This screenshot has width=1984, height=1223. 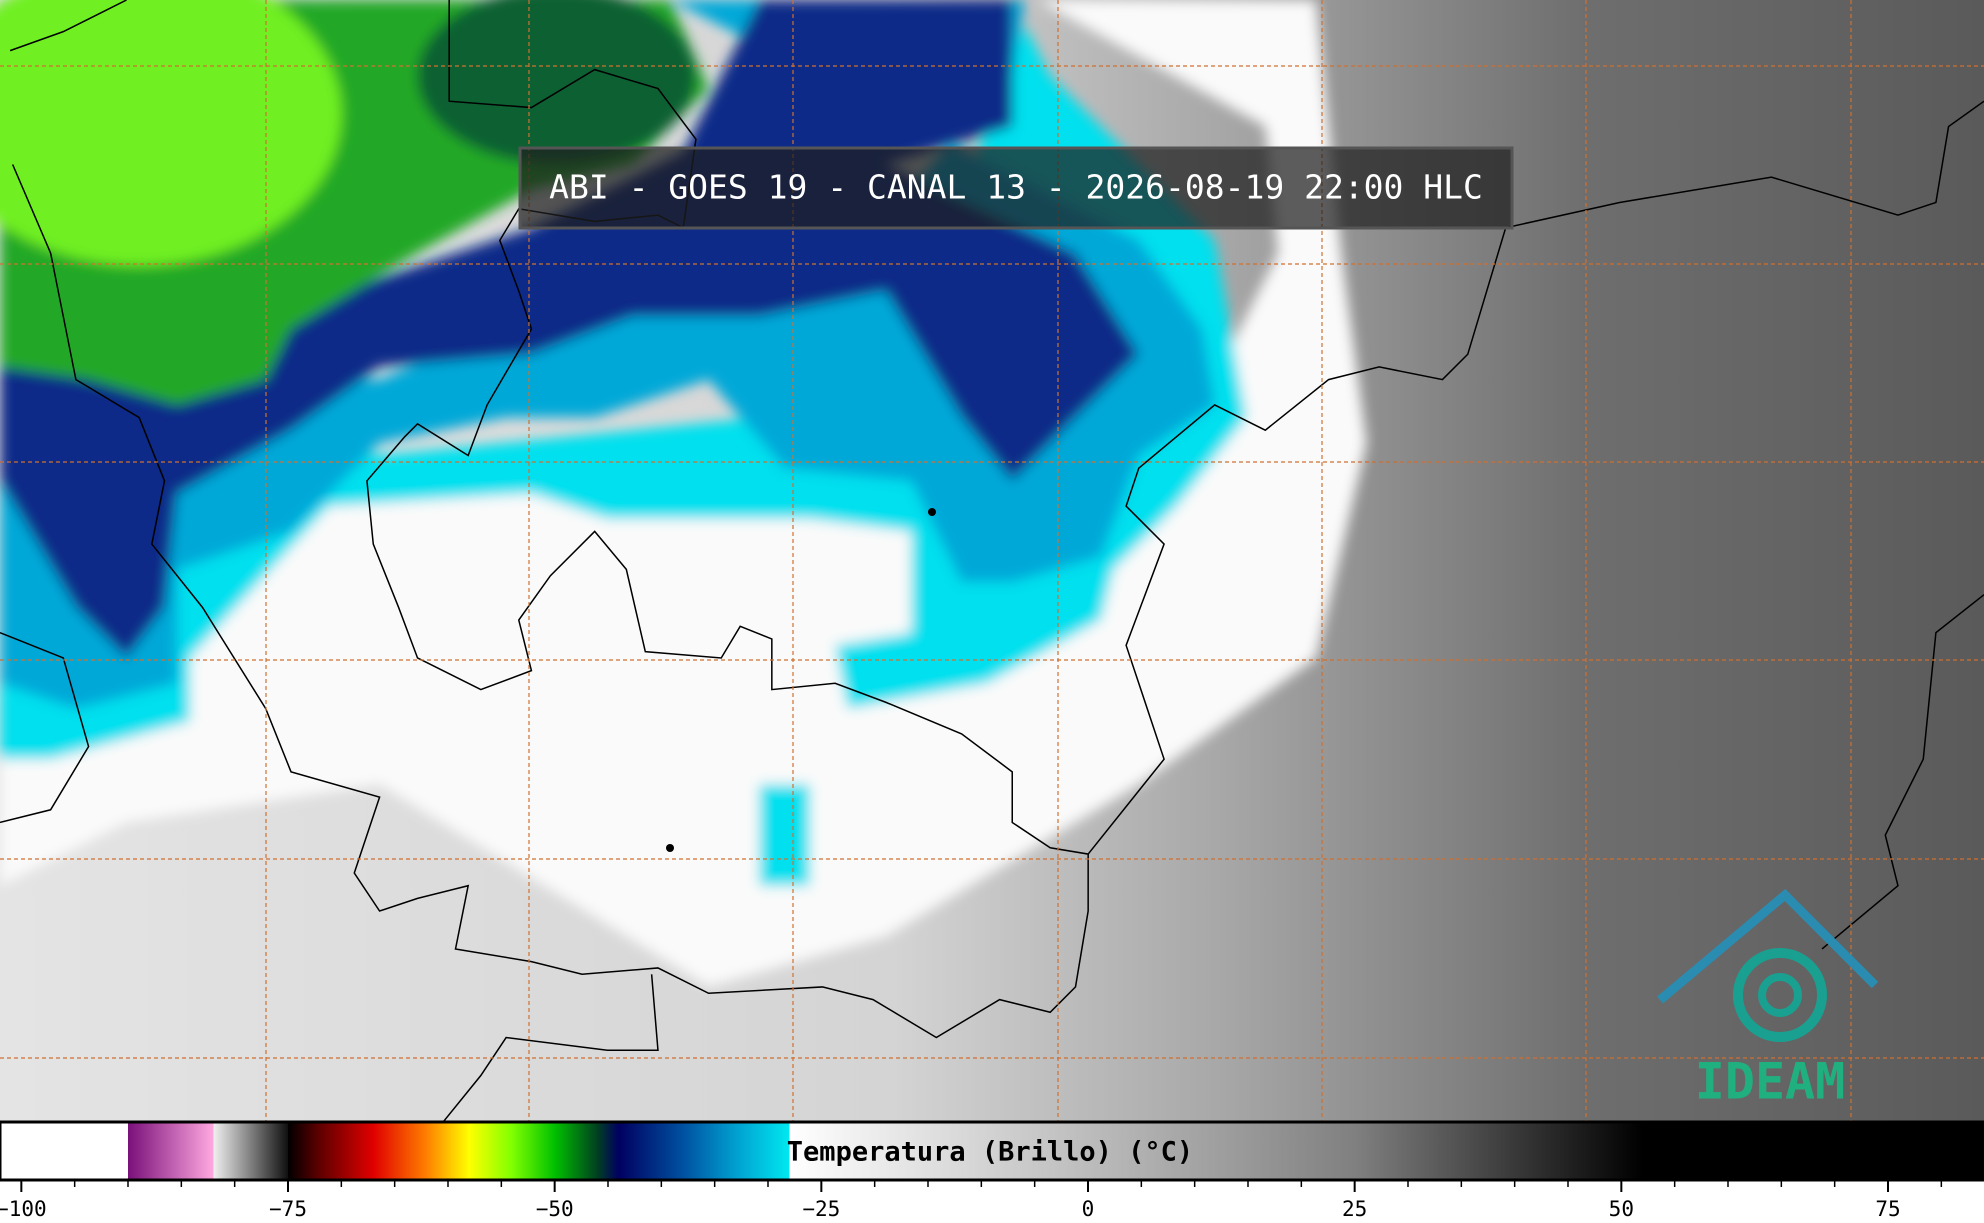 I want to click on tick-label: 25, so click(x=1354, y=1209).